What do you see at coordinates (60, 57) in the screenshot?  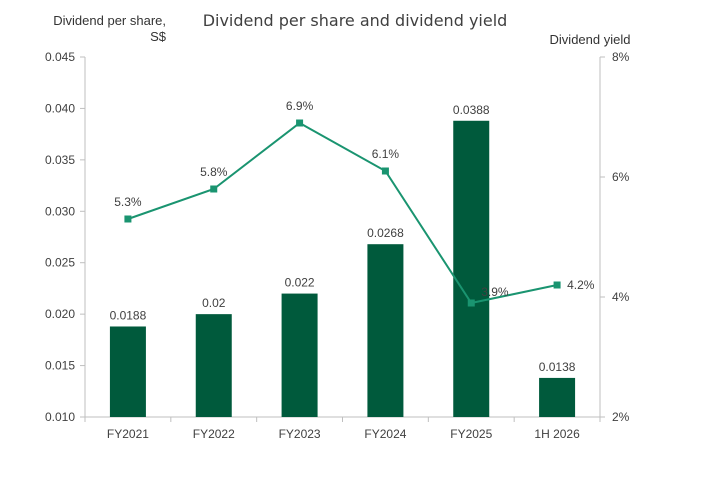 I see `y-tick-left-label: 0.045` at bounding box center [60, 57].